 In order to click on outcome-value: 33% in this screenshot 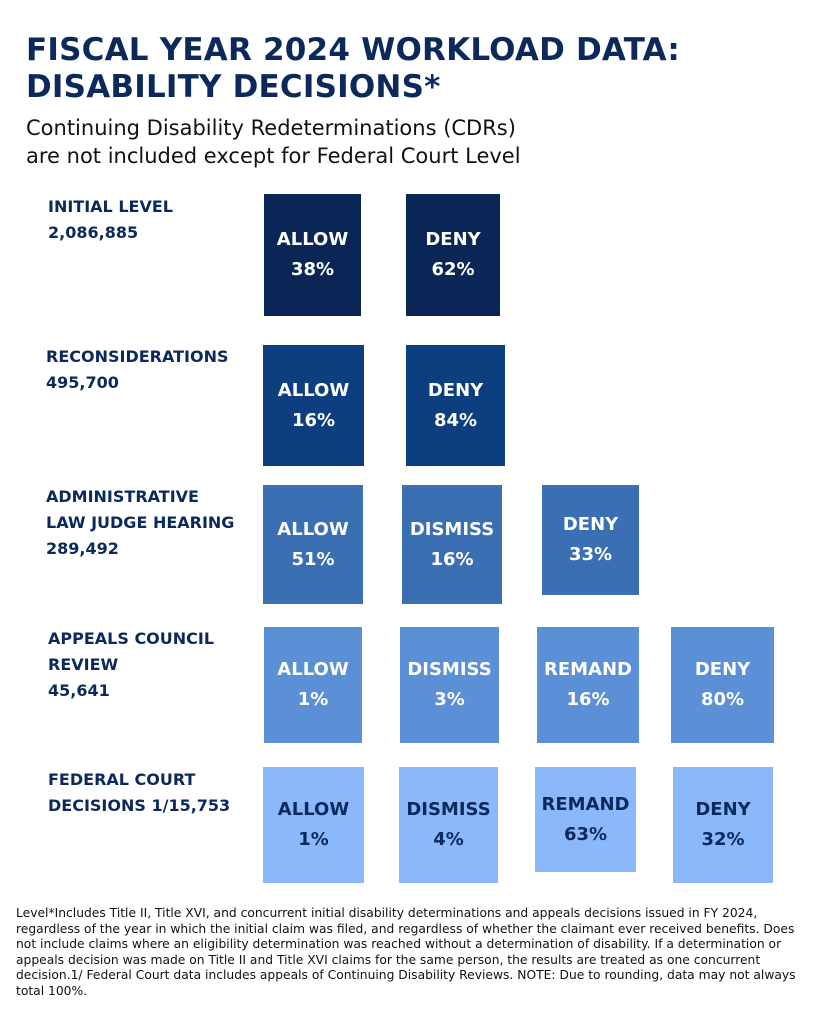, I will do `click(590, 554)`.